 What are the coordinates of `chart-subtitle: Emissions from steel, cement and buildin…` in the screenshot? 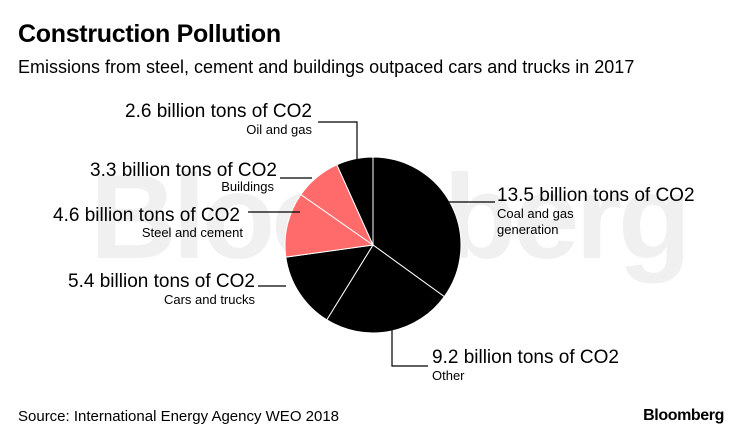 It's located at (326, 67).